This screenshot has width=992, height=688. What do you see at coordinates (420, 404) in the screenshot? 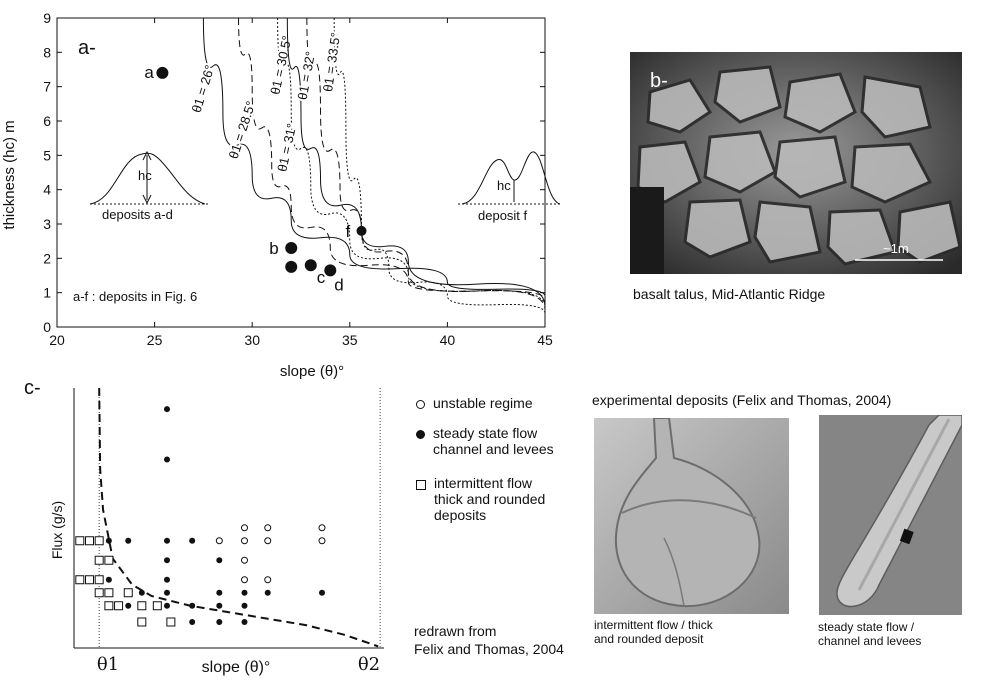
I see `legend-marker-open-circle` at bounding box center [420, 404].